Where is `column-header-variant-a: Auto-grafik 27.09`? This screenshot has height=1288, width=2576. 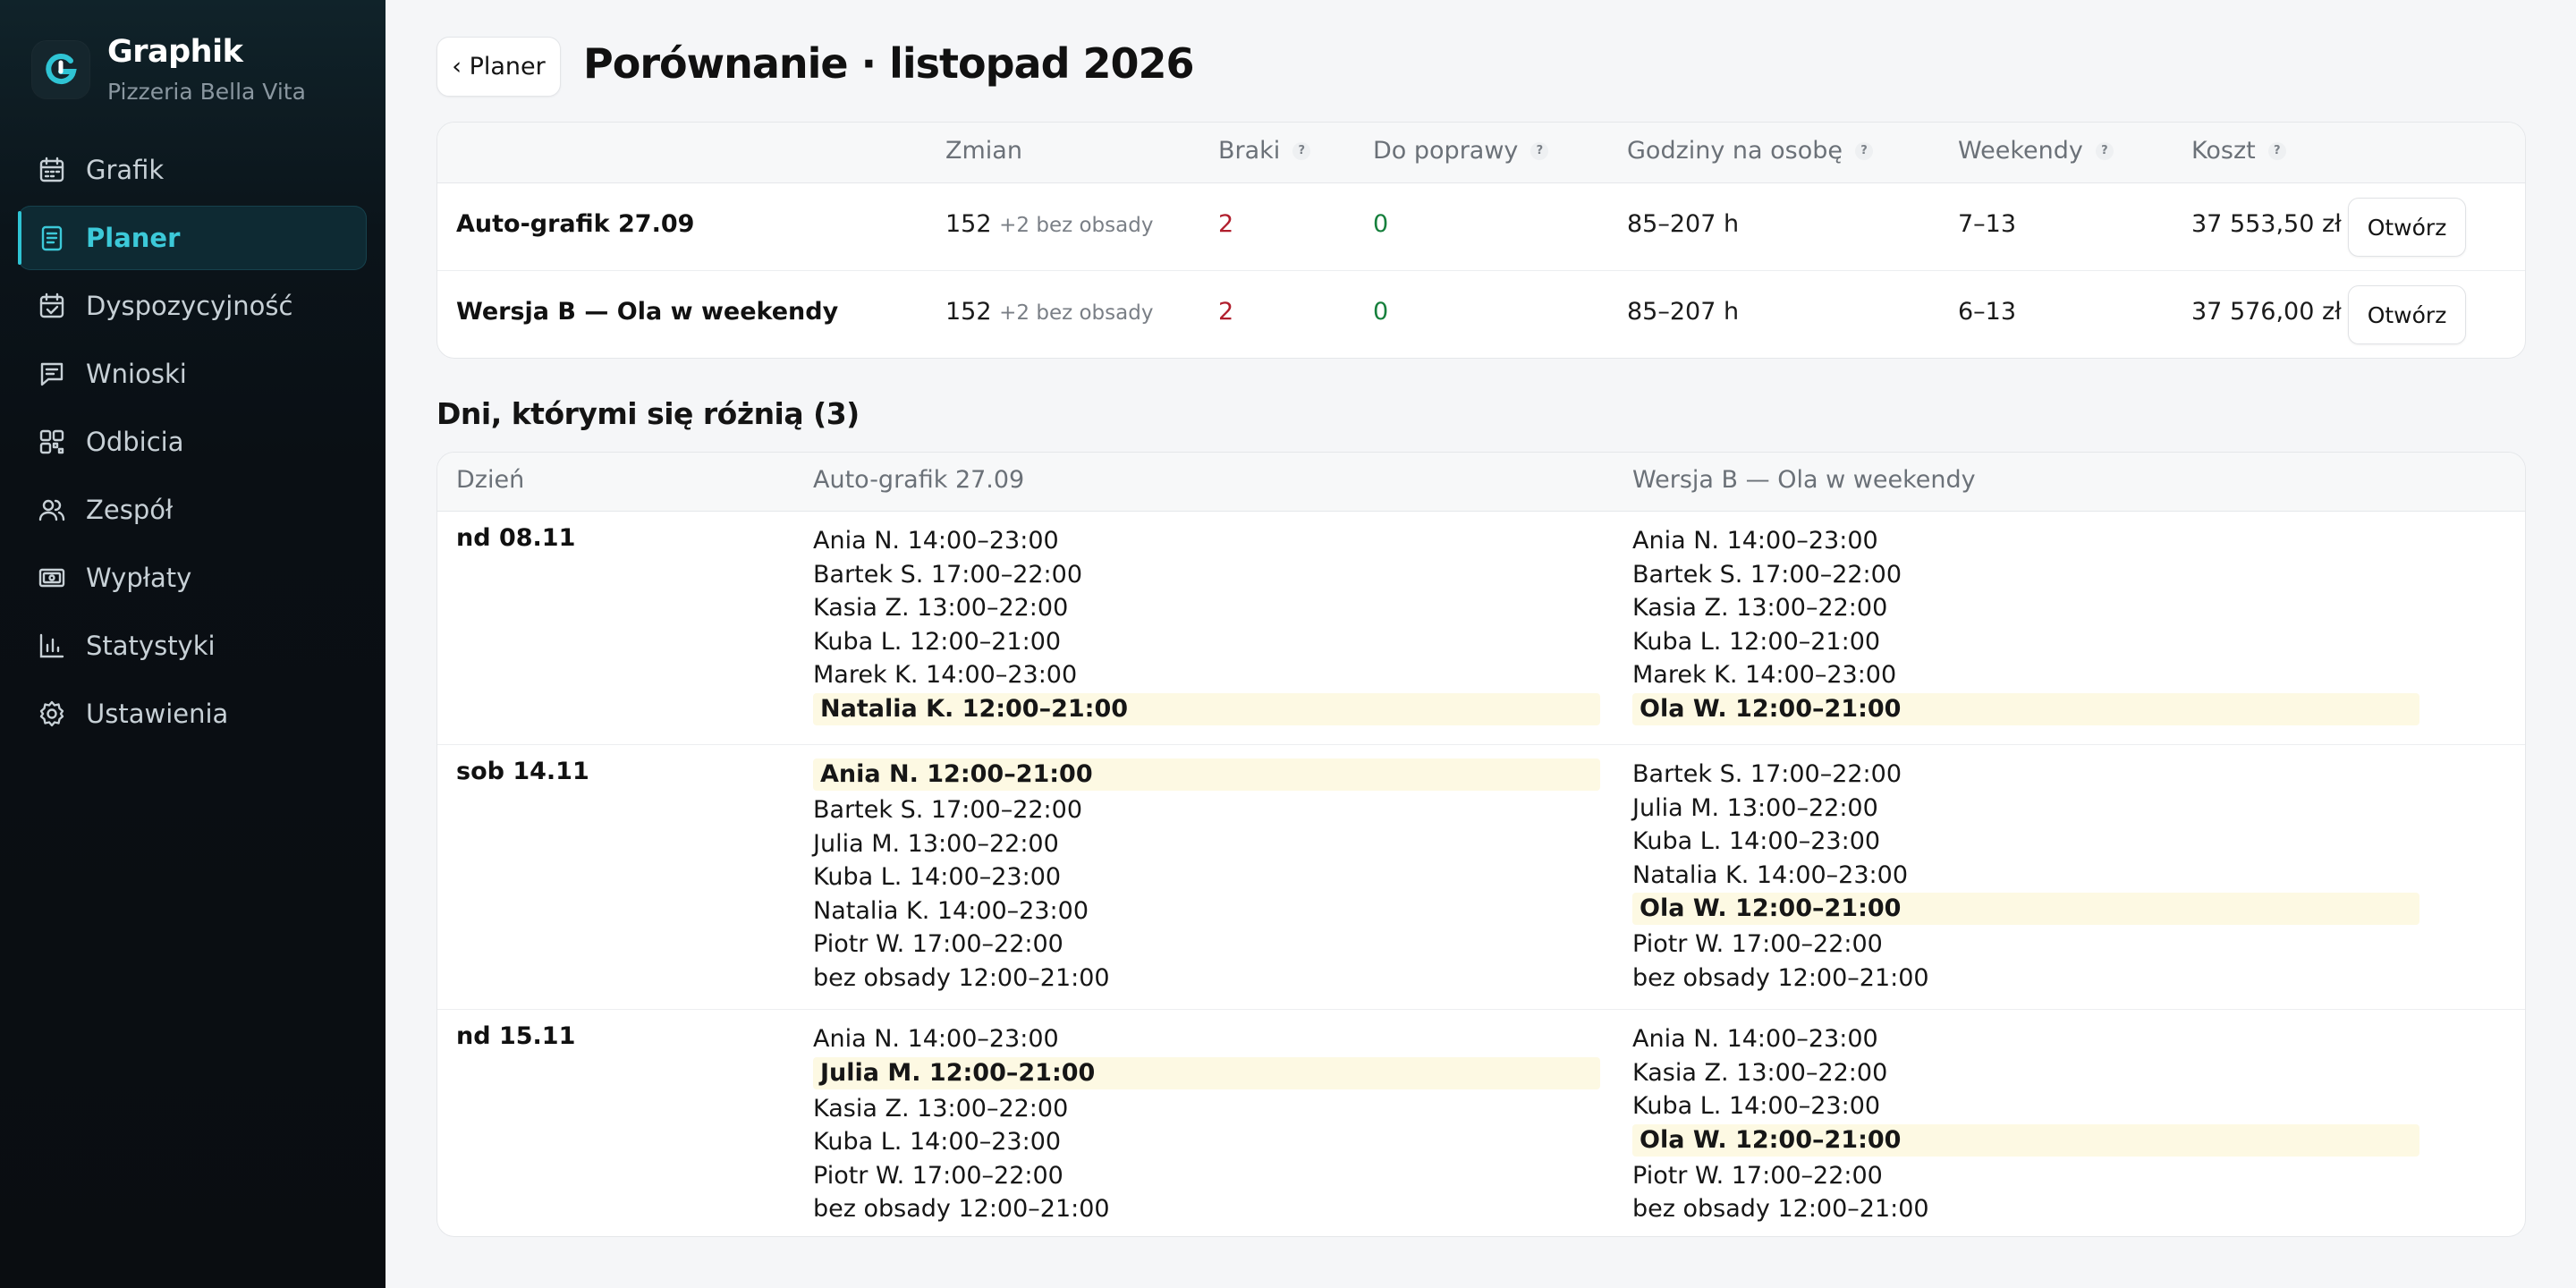
column-header-variant-a: Auto-grafik 27.09 is located at coordinates (919, 480).